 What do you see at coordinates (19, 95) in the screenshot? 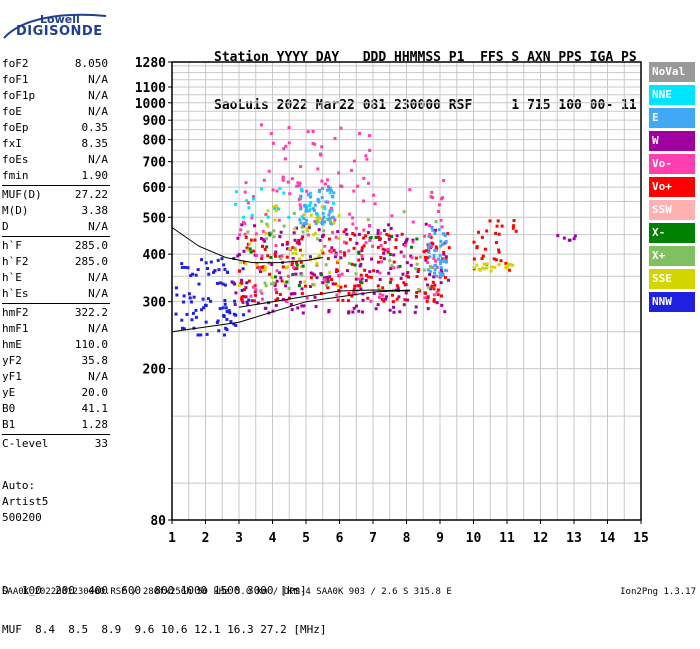
I see `param-key: foF1p` at bounding box center [19, 95].